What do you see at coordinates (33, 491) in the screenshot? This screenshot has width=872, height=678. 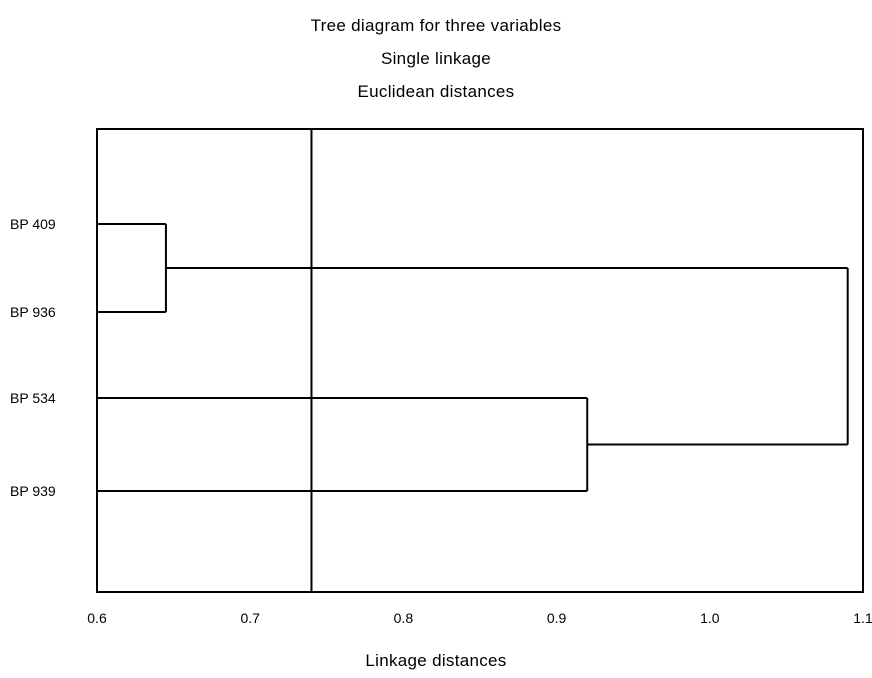 I see `leaf-label: BP 939` at bounding box center [33, 491].